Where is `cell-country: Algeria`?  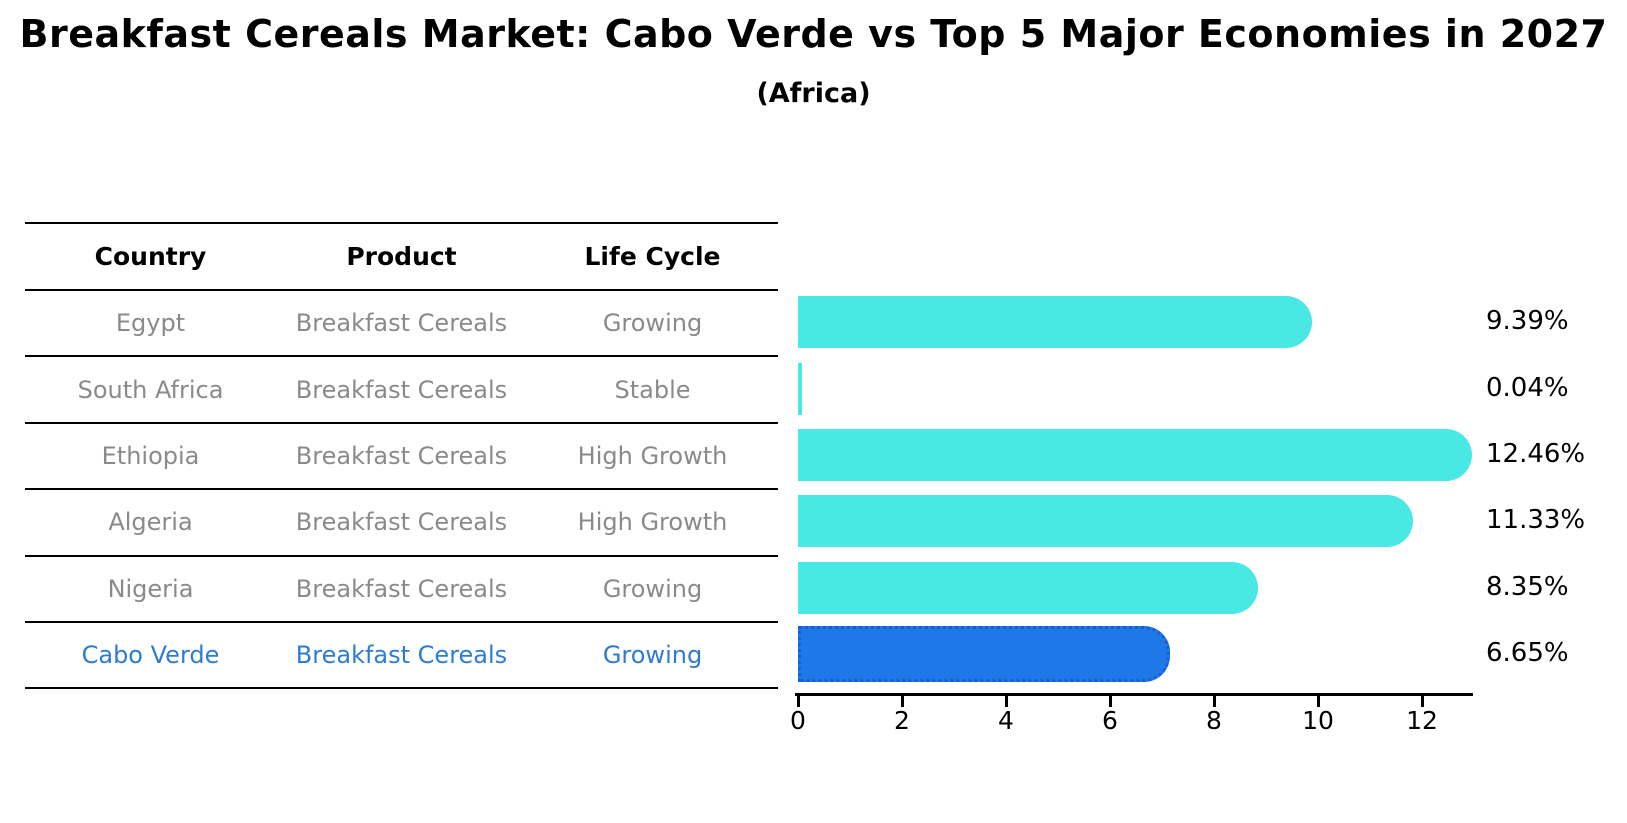 cell-country: Algeria is located at coordinates (150, 522).